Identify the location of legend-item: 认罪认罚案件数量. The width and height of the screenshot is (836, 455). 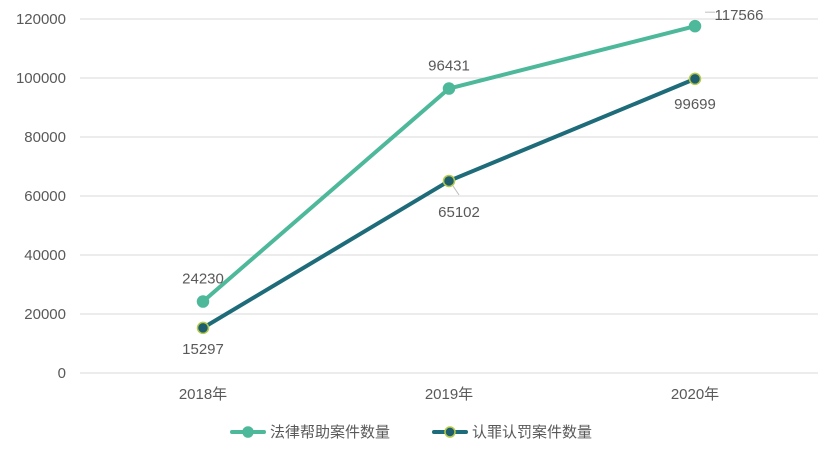
(512, 432).